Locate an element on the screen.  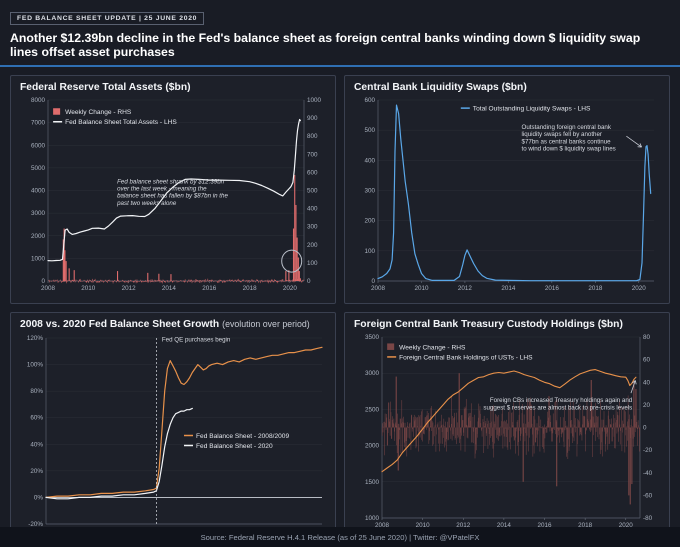
y-axis-left-label: 6000 is located at coordinates (38, 145).